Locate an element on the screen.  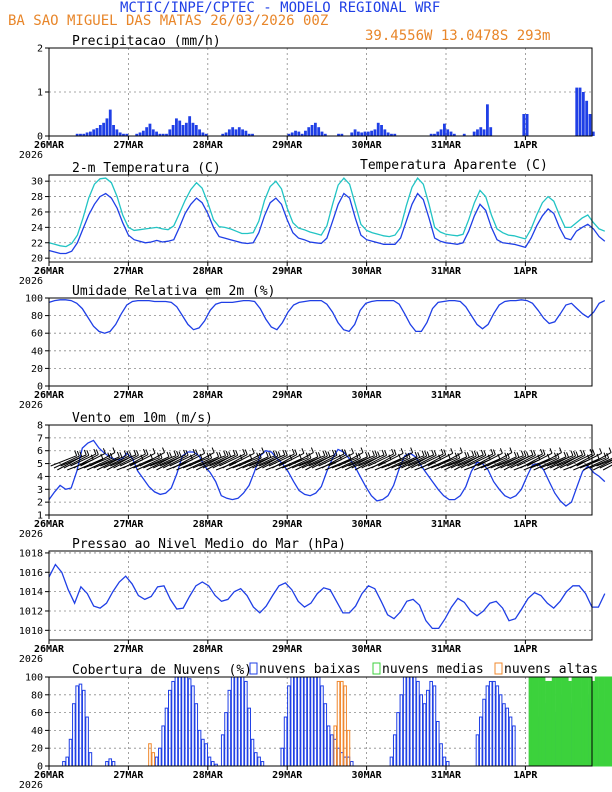
y-tick-label: 28 is located at coordinates (37, 197).